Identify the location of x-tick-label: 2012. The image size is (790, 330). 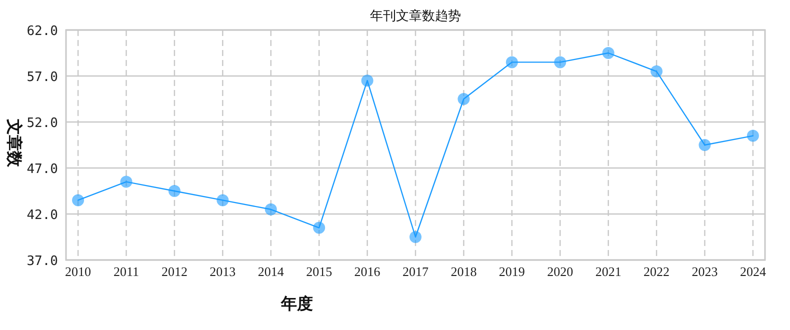
(174, 271).